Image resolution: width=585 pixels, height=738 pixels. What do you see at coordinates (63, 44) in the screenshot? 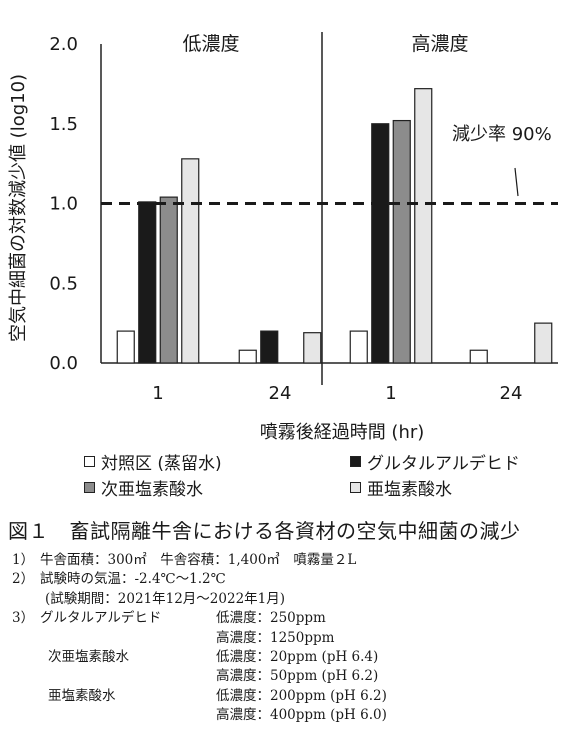
I see `y-tick-label: 2.0` at bounding box center [63, 44].